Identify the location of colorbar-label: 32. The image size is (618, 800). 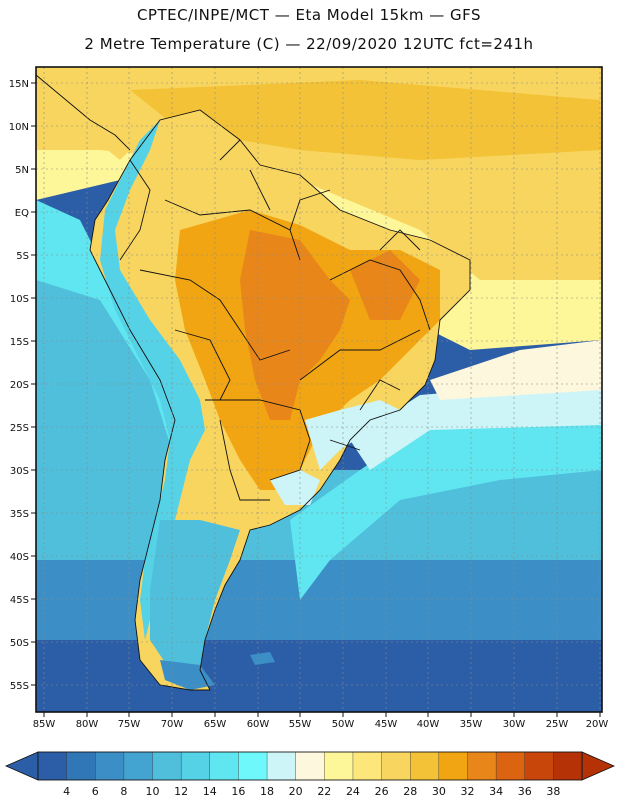
(467, 791).